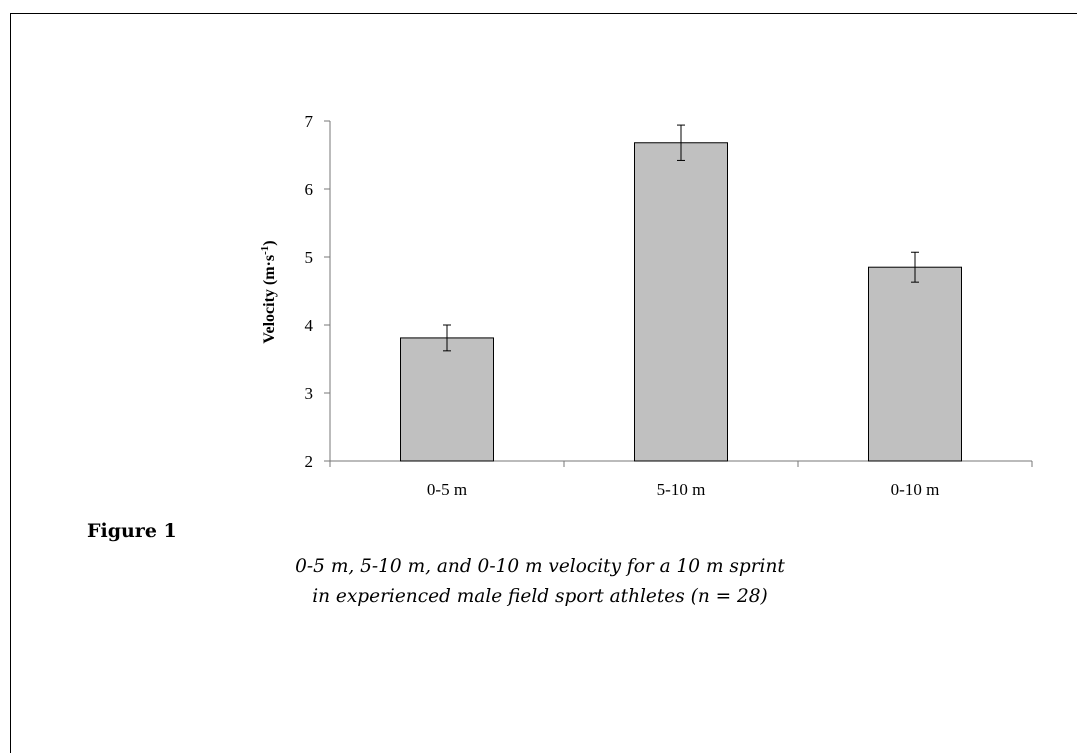  Describe the element at coordinates (269, 242) in the screenshot. I see `y-axis-label-suffix: )` at that location.